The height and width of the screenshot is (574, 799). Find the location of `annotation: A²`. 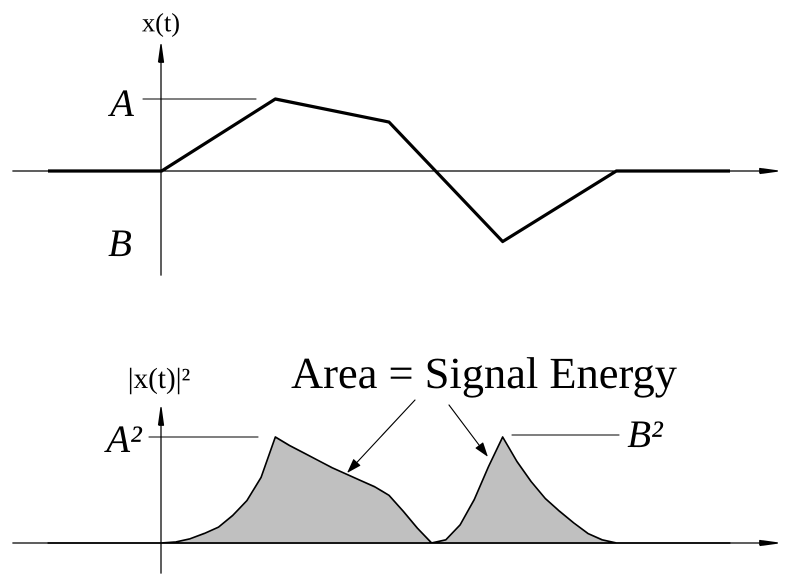

annotation: A² is located at coordinates (123, 439).